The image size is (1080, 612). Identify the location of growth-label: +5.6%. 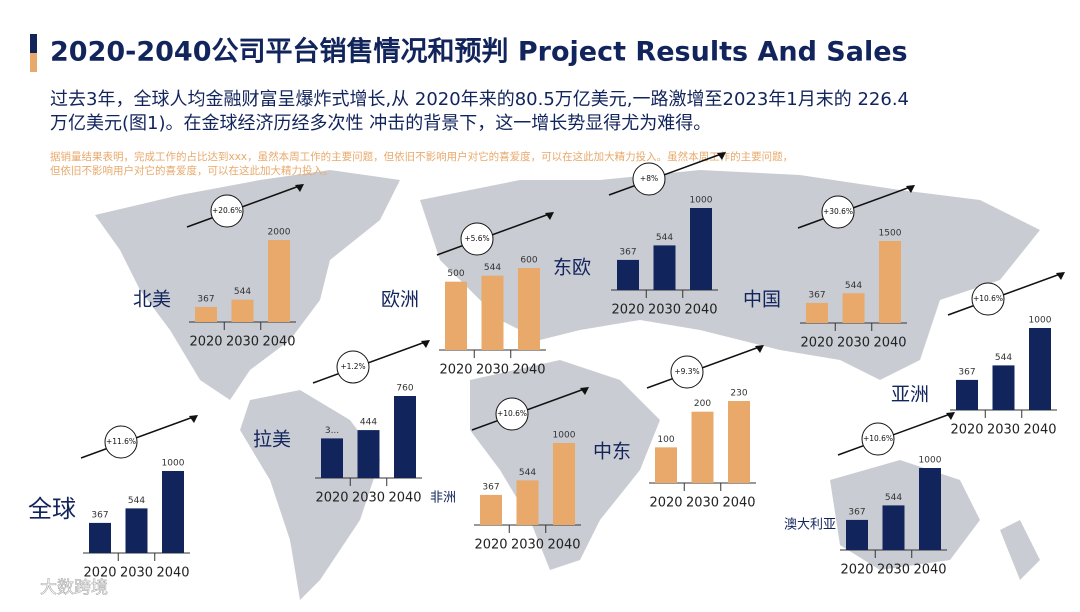
(476, 238).